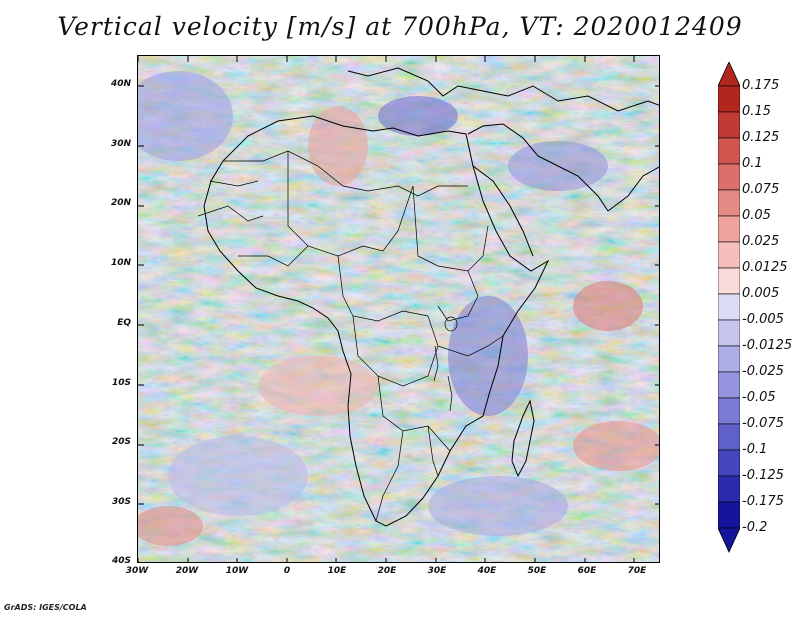 This screenshot has width=800, height=618. What do you see at coordinates (637, 571) in the screenshot?
I see `lon-label-70e: 70E` at bounding box center [637, 571].